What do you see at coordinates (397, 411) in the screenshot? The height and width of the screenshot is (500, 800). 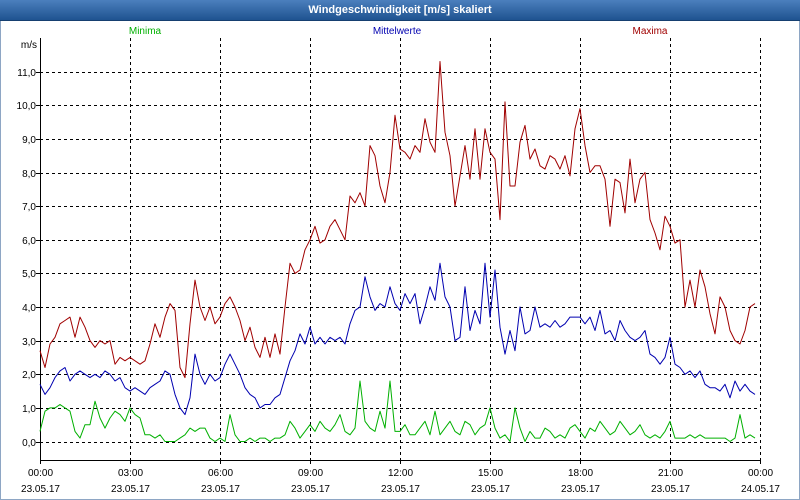 I see `series-line-minima` at bounding box center [397, 411].